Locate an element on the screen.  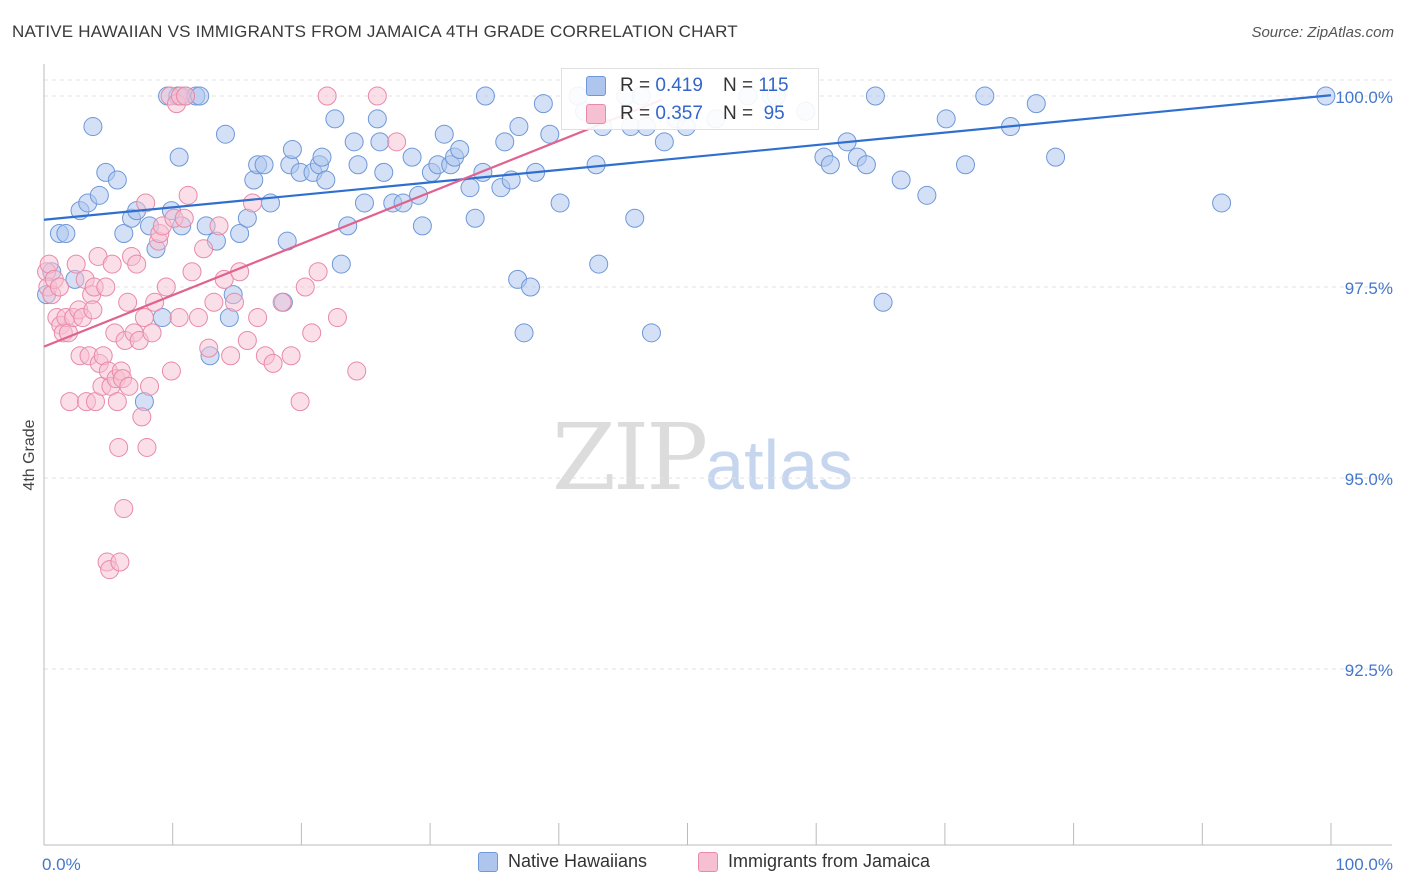
legend-item-immigrants-from-jamaica: Immigrants from Jamaica is located at coordinates (814, 861).